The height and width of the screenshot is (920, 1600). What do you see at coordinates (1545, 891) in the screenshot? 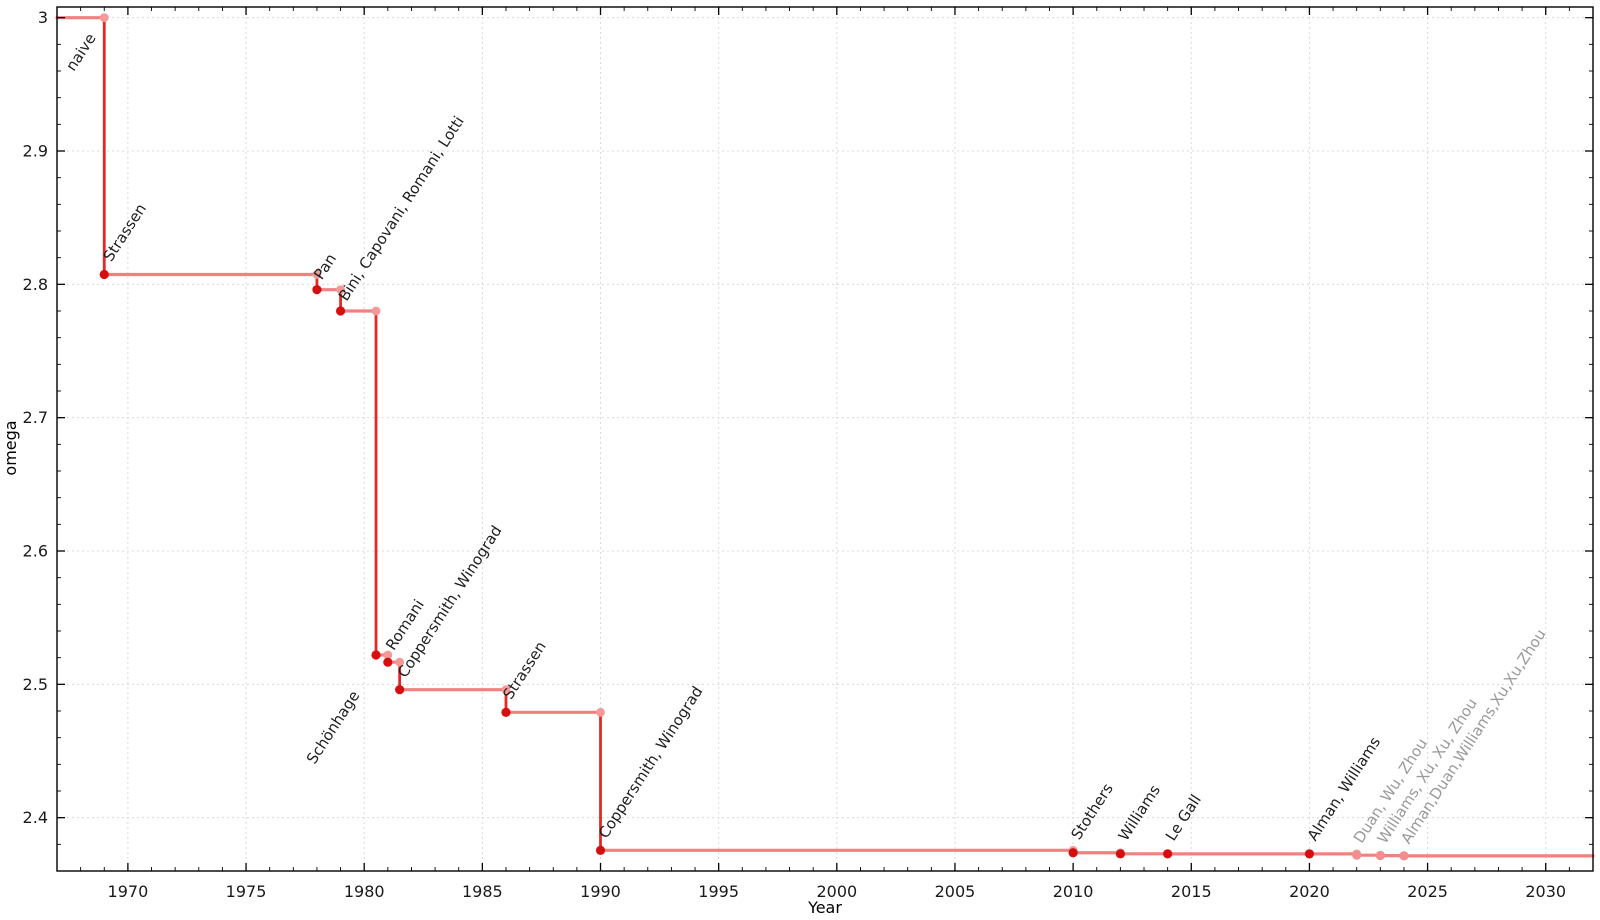
I see `x-tick-label: 2030` at bounding box center [1545, 891].